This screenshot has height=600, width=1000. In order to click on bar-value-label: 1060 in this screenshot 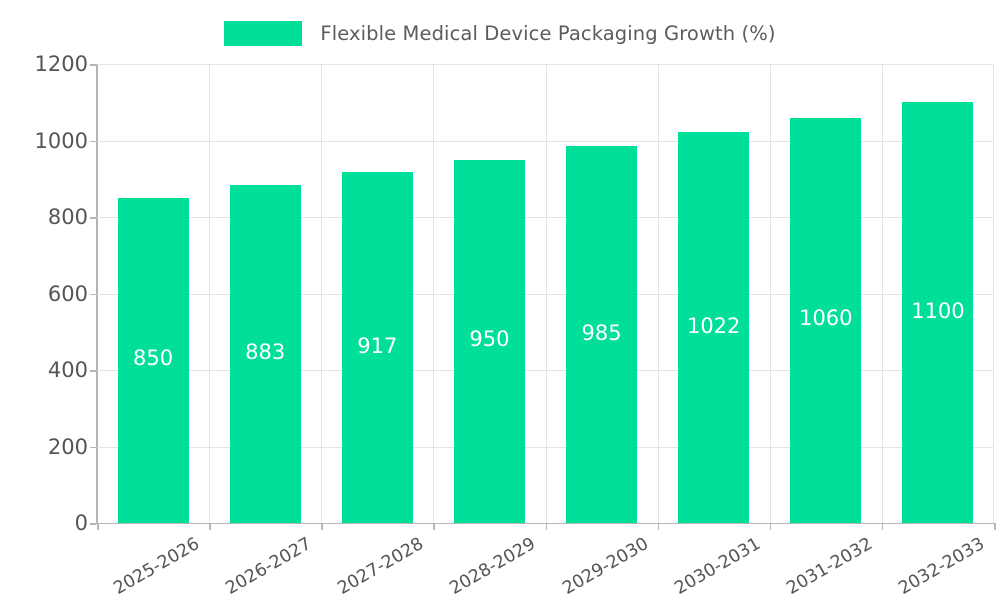, I will do `click(826, 318)`.